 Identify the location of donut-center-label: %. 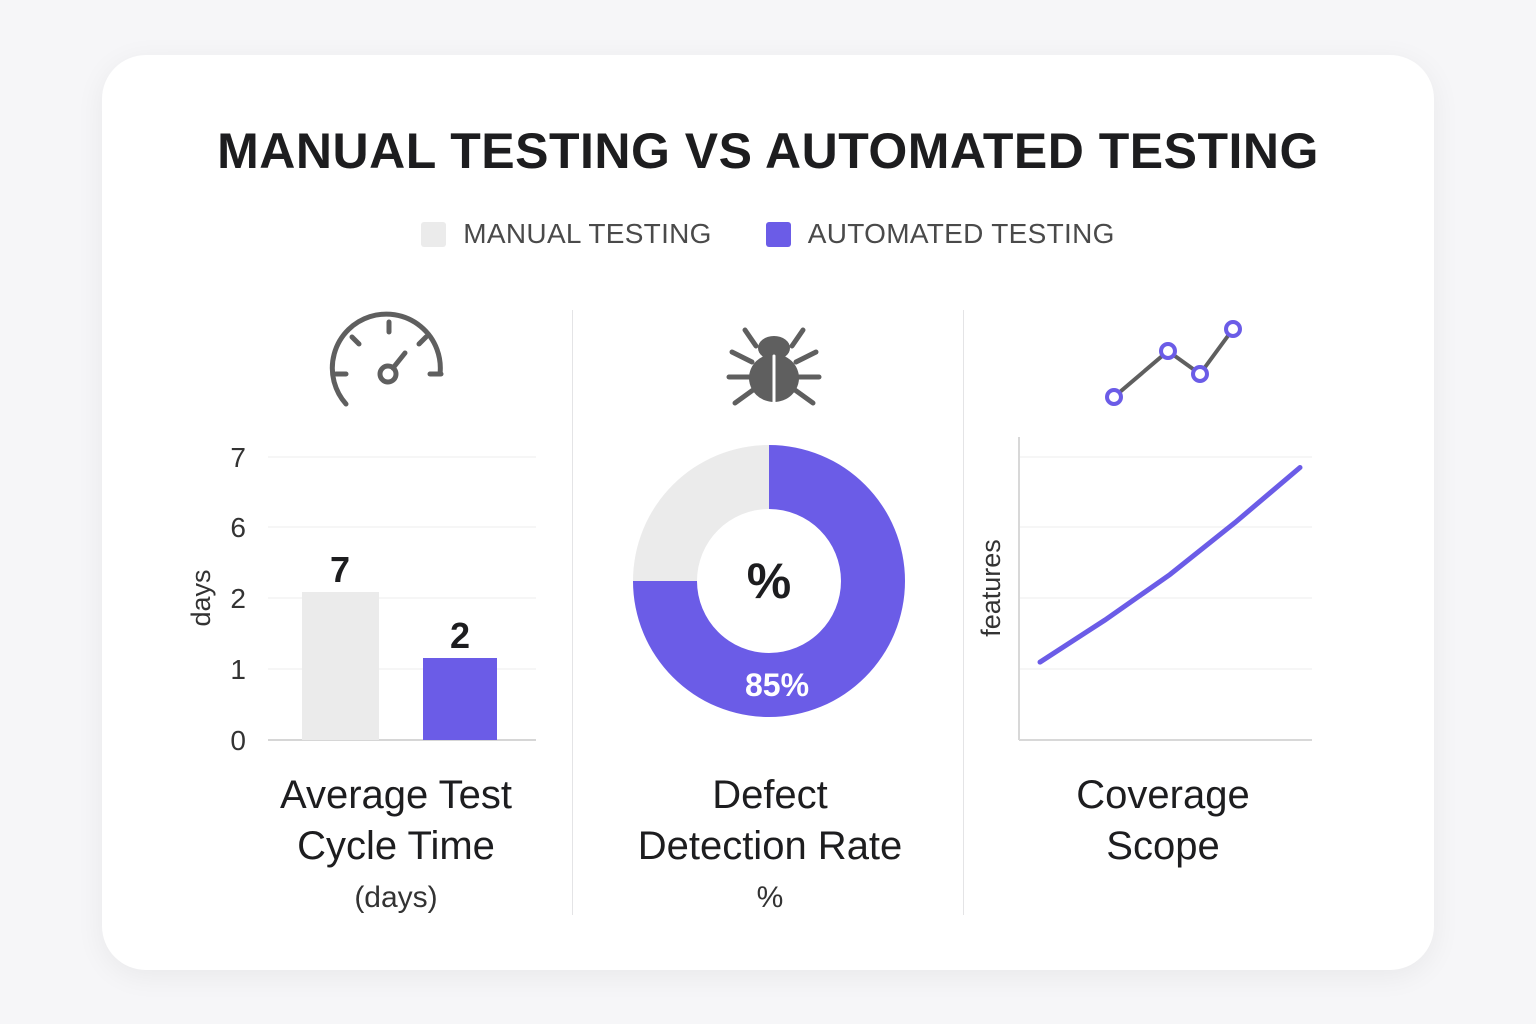
(769, 581).